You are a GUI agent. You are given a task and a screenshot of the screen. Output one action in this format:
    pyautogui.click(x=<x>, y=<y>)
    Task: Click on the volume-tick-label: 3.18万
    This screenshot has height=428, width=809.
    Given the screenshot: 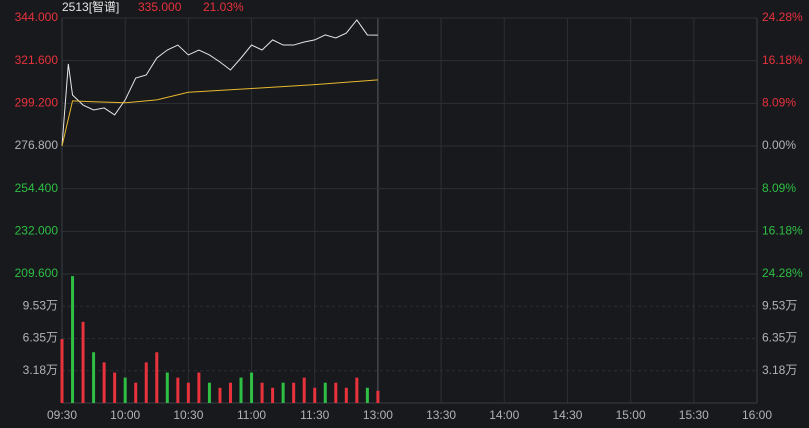 What is the action you would take?
    pyautogui.click(x=40, y=370)
    